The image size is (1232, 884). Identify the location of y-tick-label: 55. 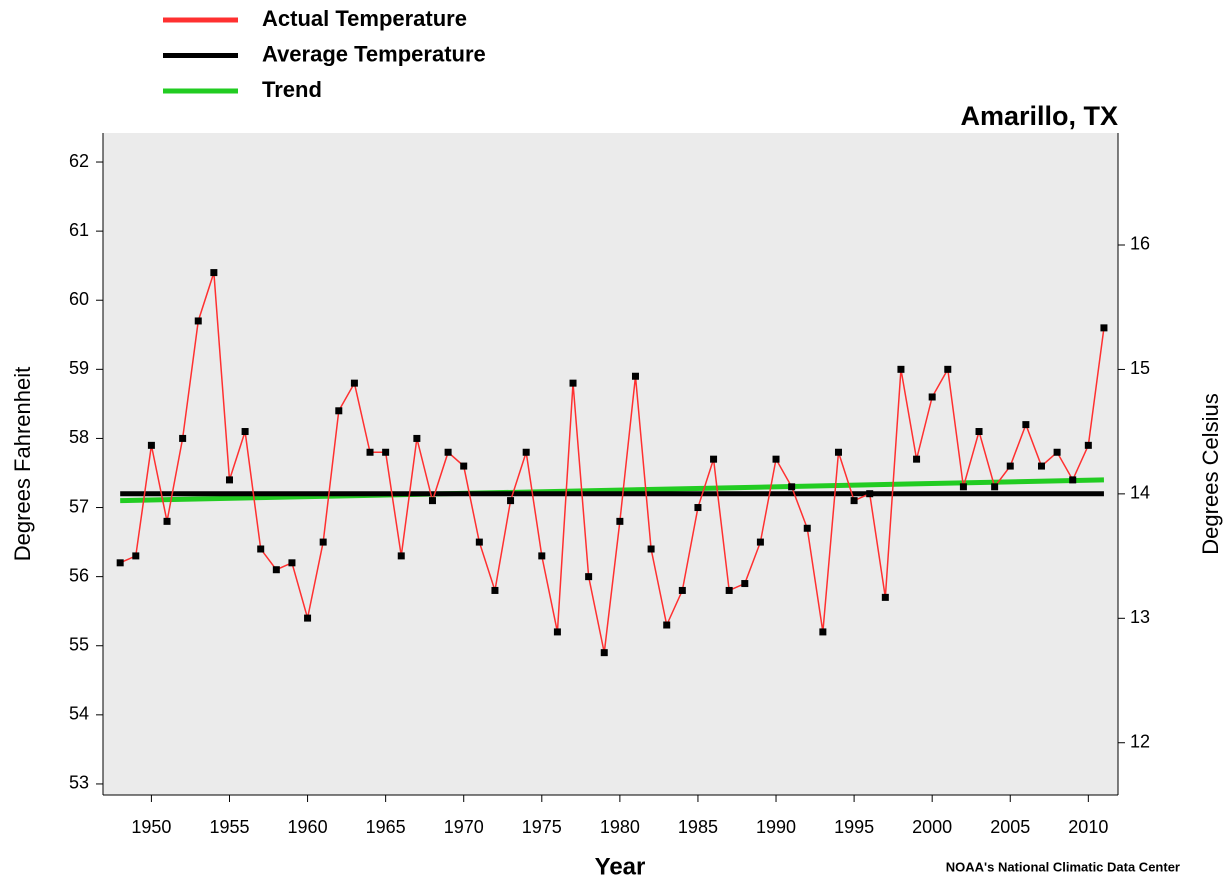
(79, 644).